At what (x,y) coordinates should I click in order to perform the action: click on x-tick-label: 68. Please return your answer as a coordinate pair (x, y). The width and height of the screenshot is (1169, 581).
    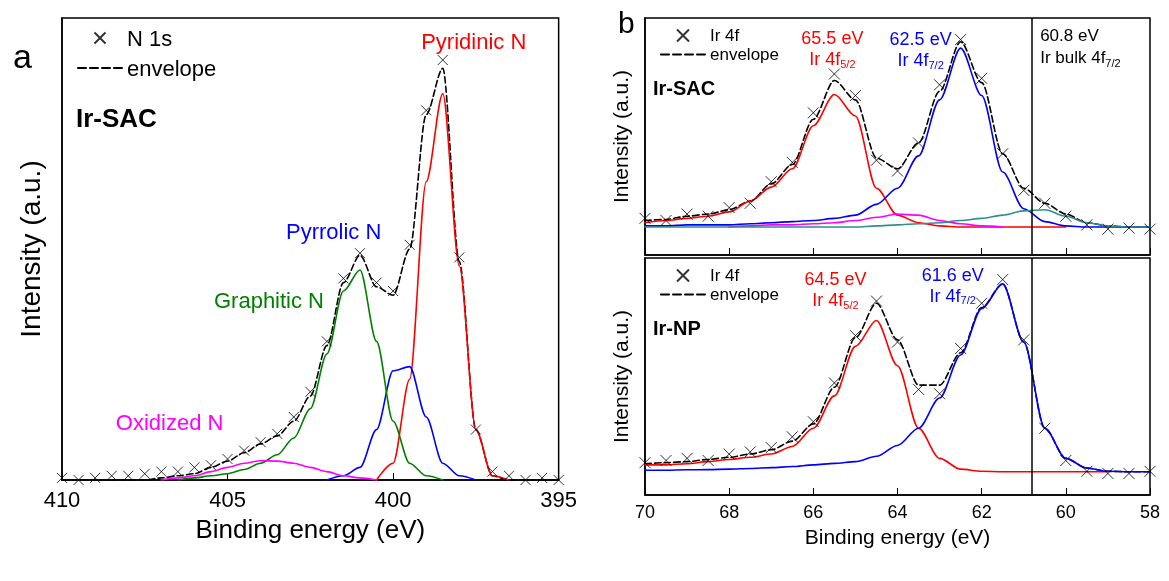
    Looking at the image, I should click on (729, 512).